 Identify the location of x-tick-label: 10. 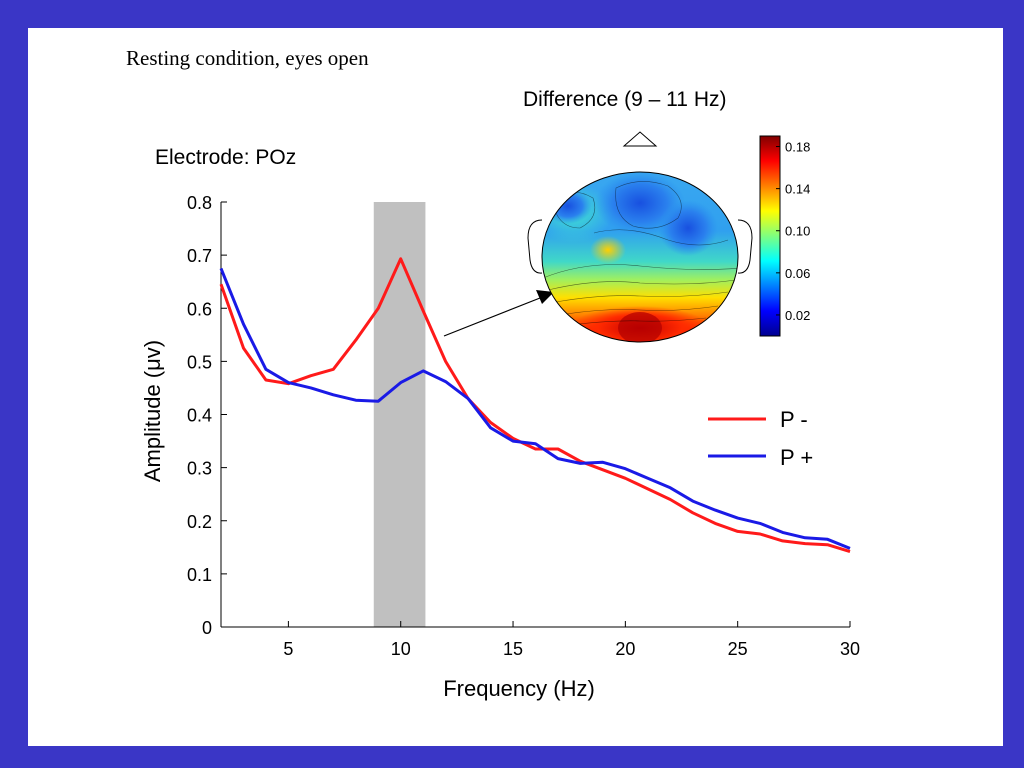
(401, 649).